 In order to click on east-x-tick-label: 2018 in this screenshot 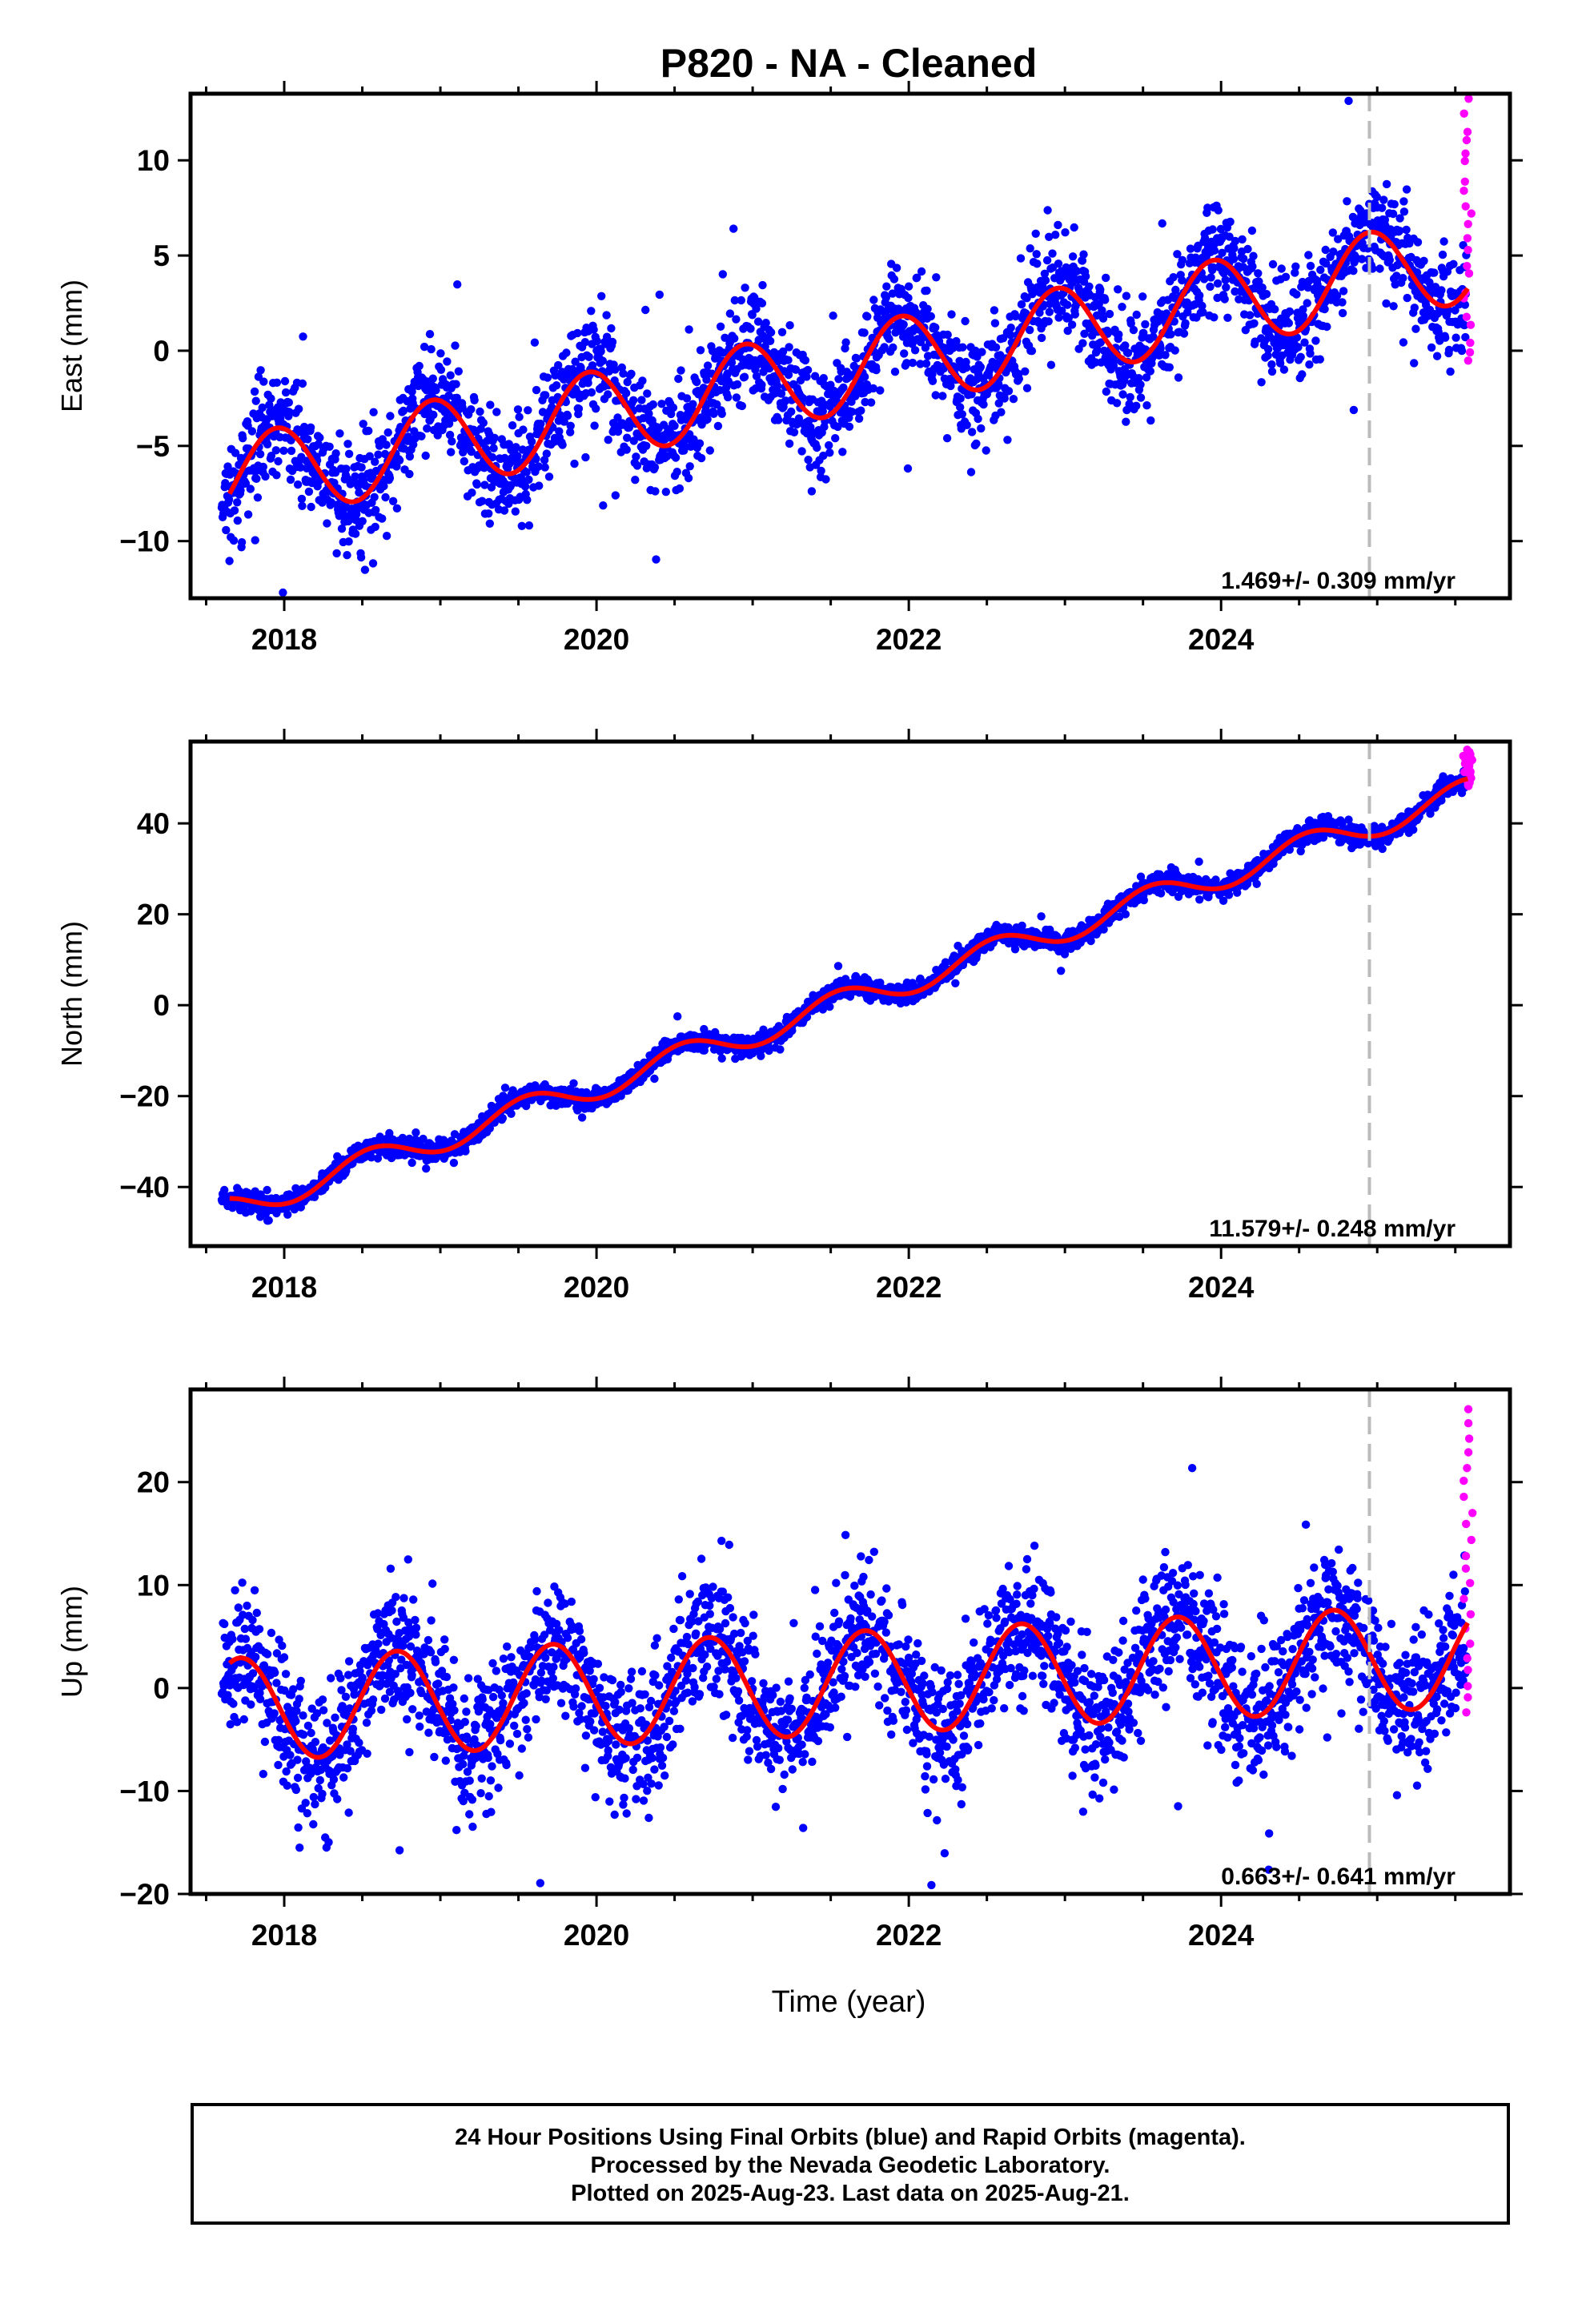, I will do `click(284, 639)`.